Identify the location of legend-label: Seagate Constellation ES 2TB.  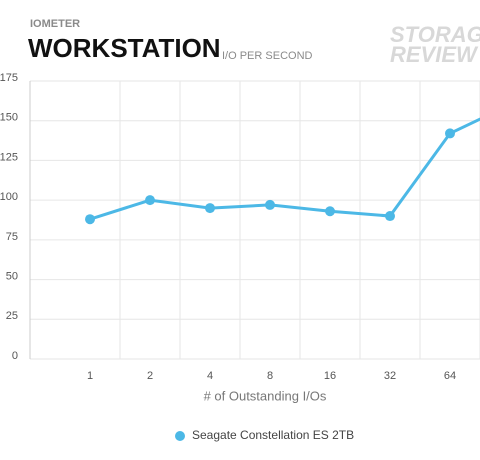
(273, 435).